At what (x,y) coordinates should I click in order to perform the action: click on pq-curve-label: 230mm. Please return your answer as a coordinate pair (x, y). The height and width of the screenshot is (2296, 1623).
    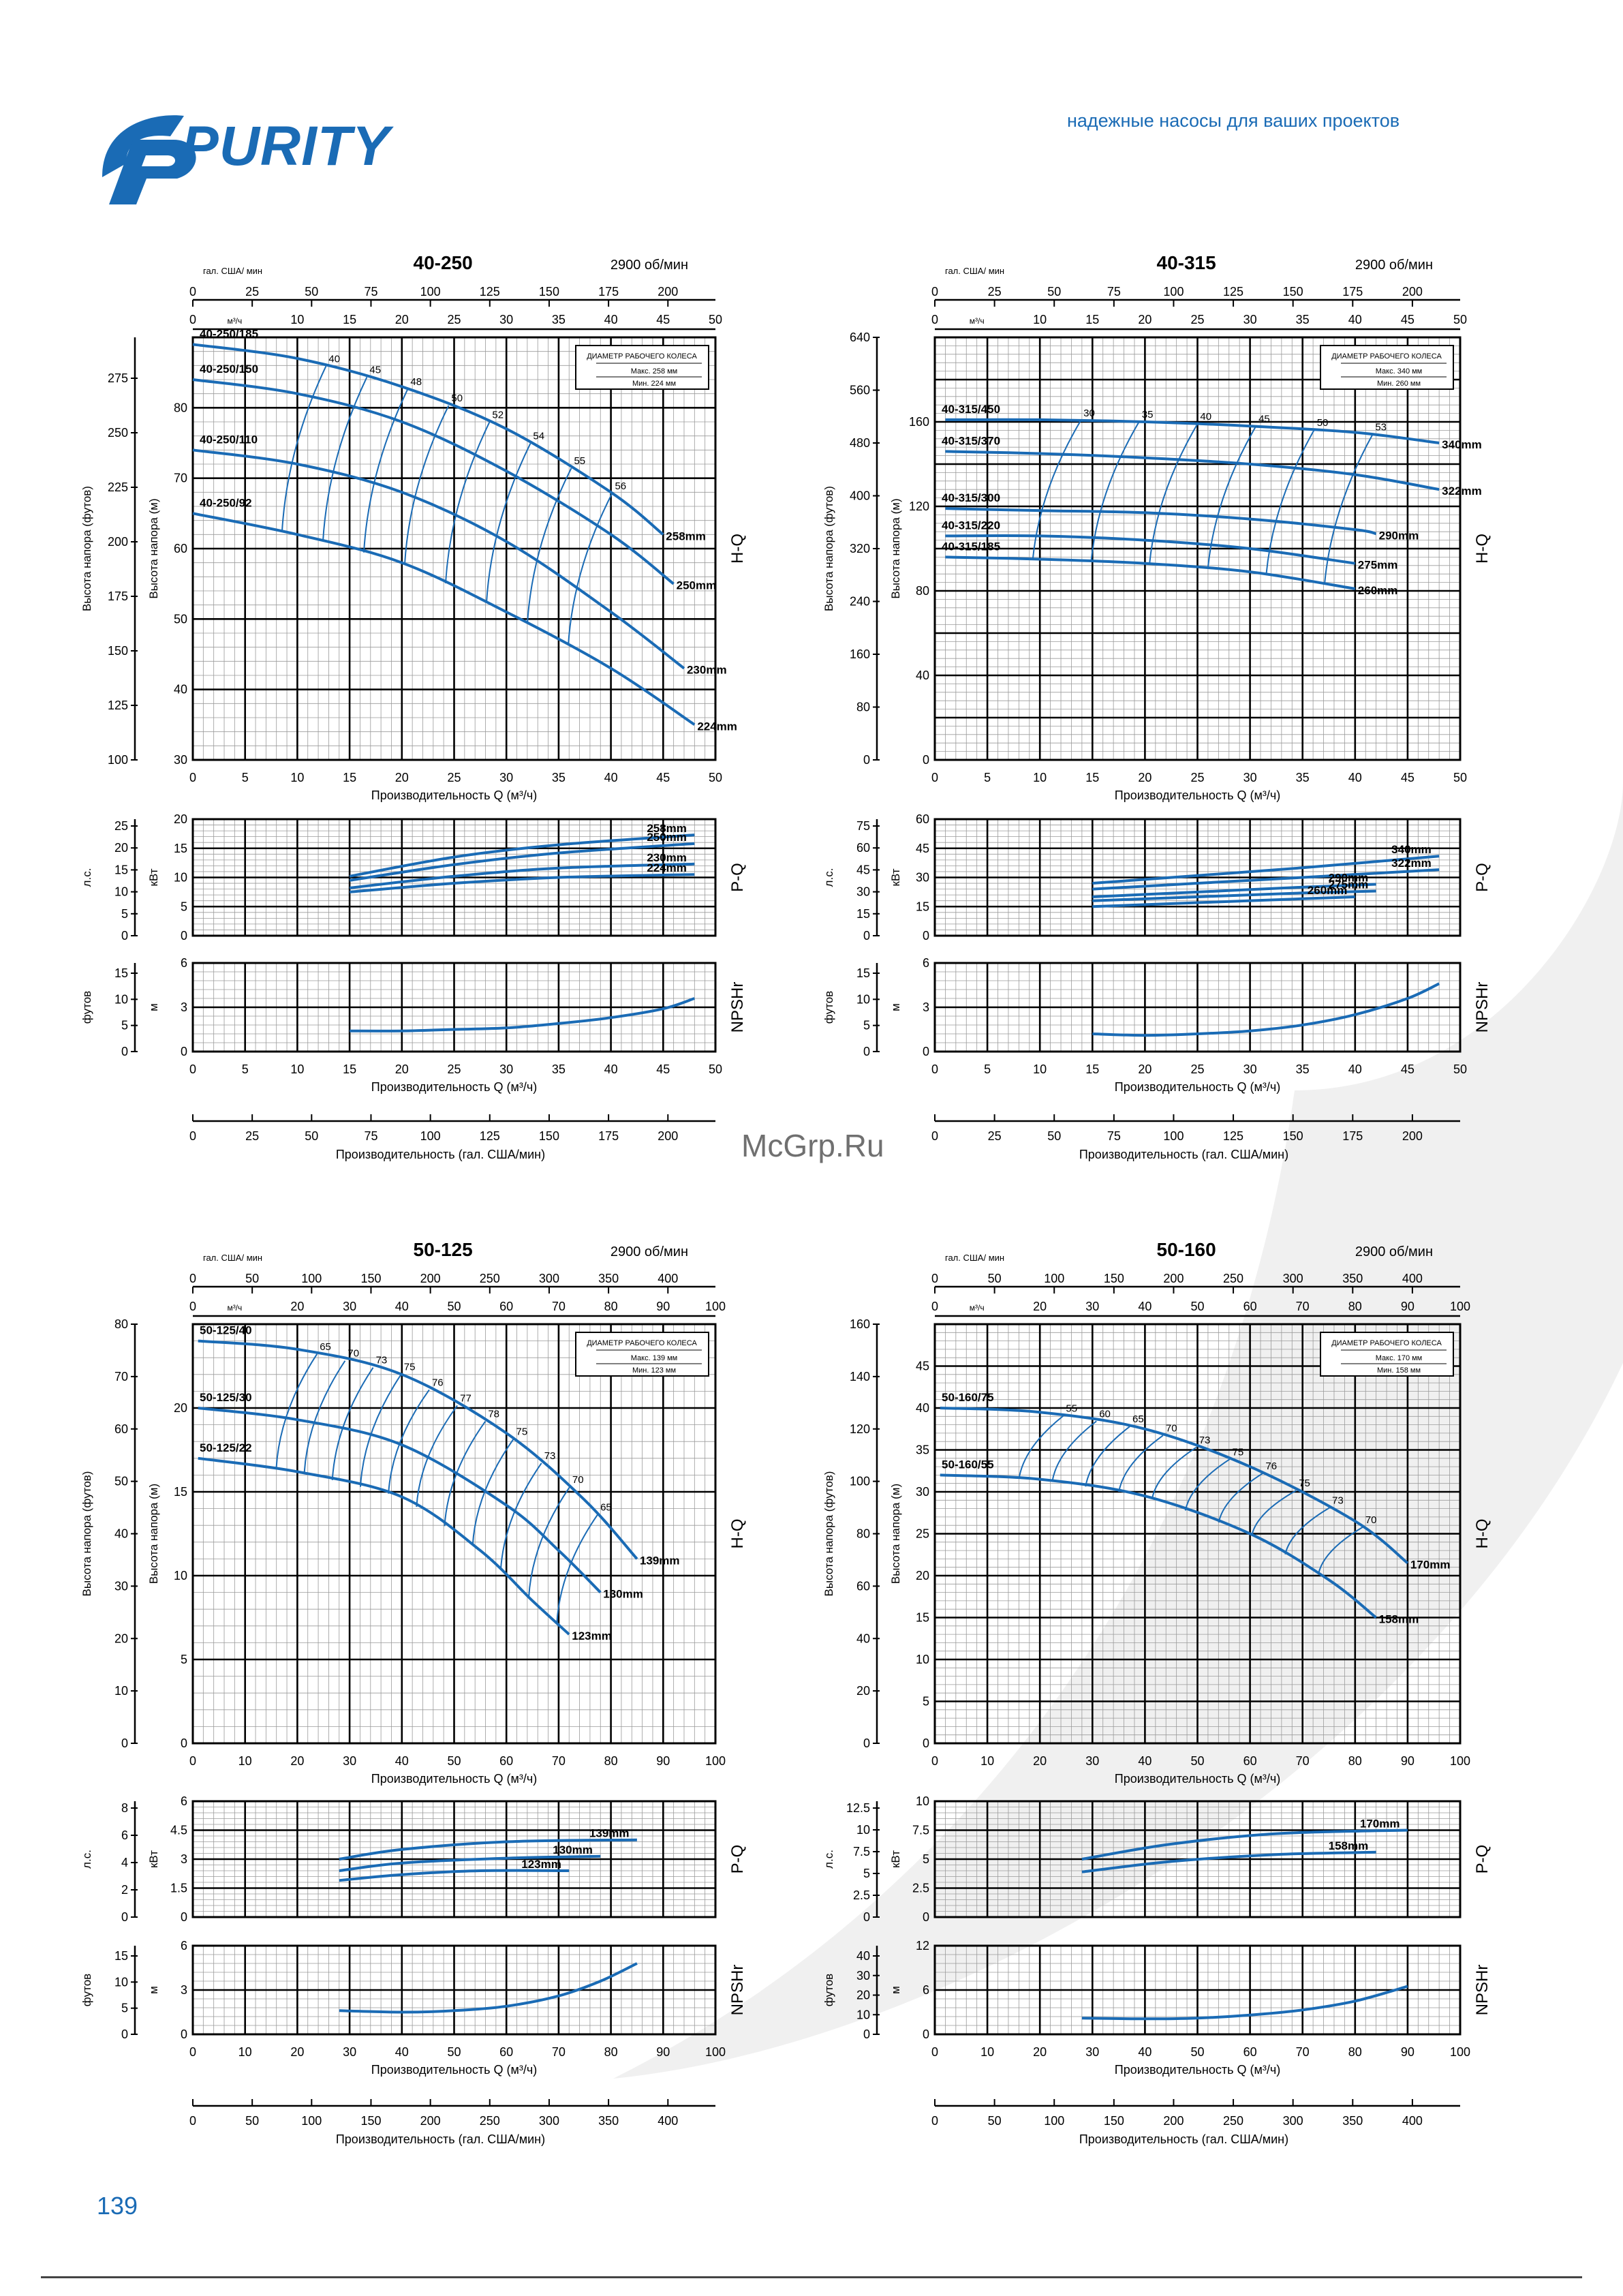
    Looking at the image, I should click on (667, 858).